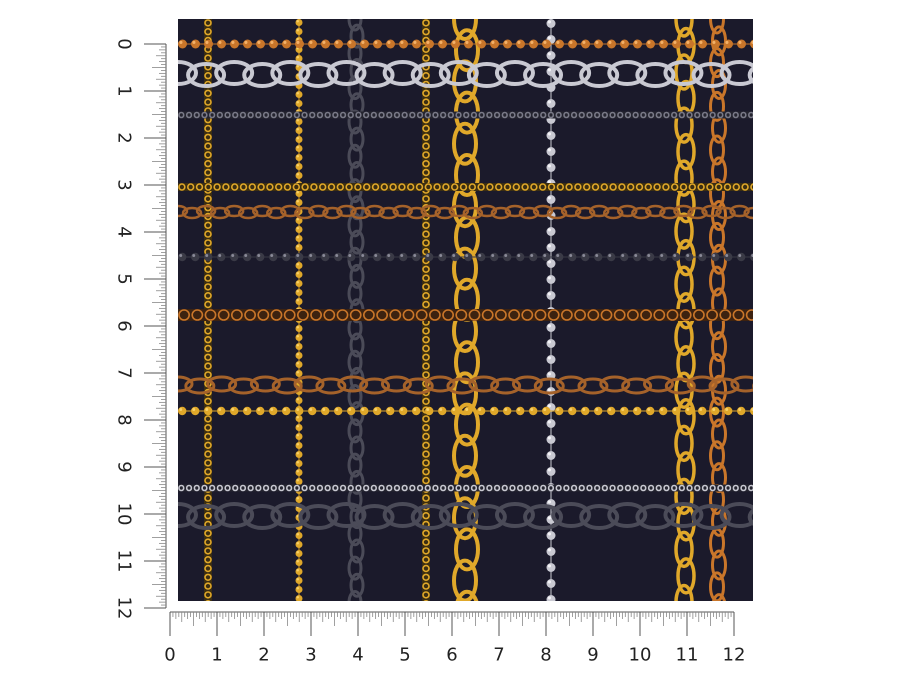 Image resolution: width=900 pixels, height=675 pixels. Describe the element at coordinates (451, 655) in the screenshot. I see `horizontal-ruler-label: 6` at that location.